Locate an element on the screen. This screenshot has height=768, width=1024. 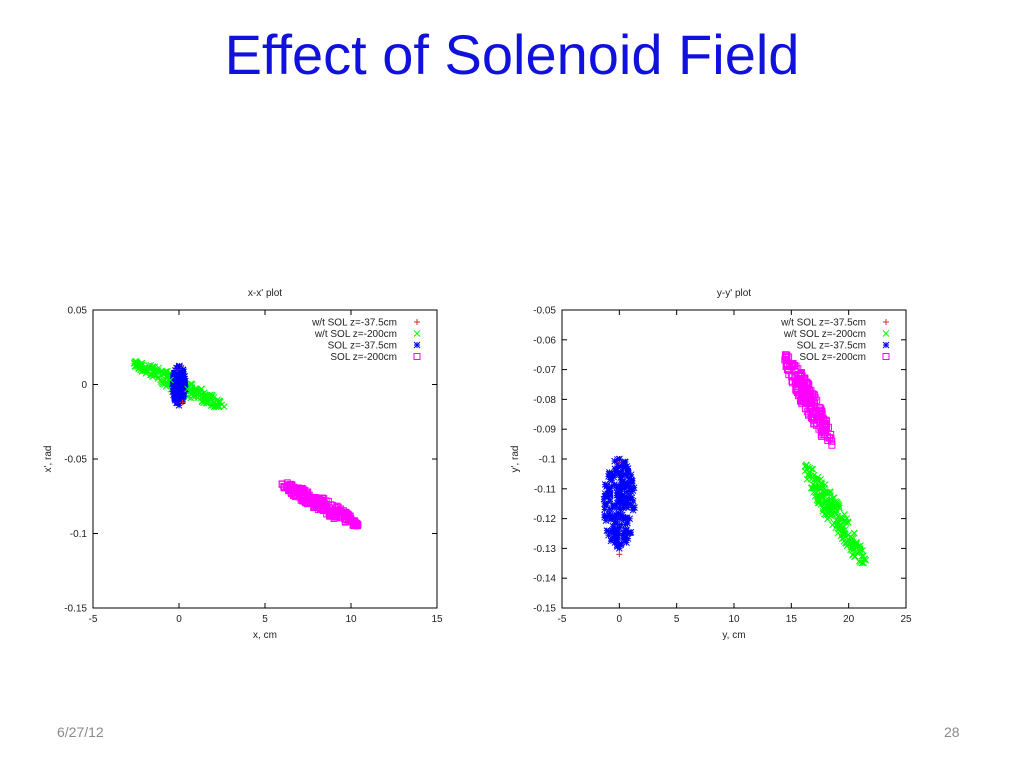
legend-label: w/t SOL z=-37.5cm is located at coordinates (354, 323).